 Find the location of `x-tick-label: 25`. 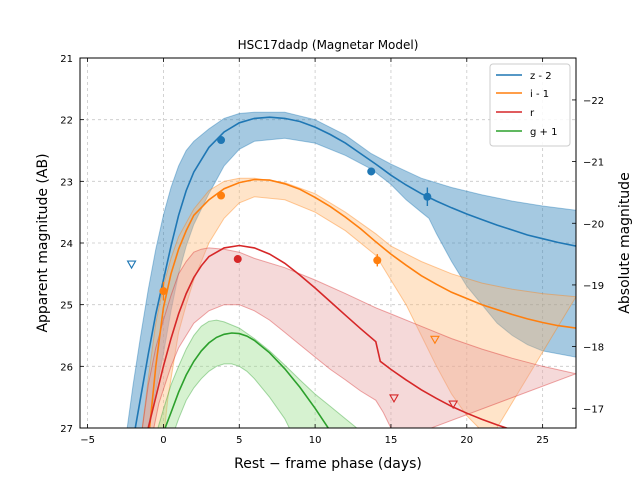

x-tick-label: 25 is located at coordinates (542, 440).